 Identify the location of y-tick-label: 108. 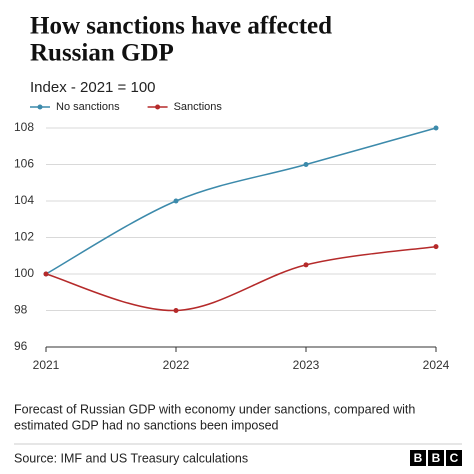
(24, 127).